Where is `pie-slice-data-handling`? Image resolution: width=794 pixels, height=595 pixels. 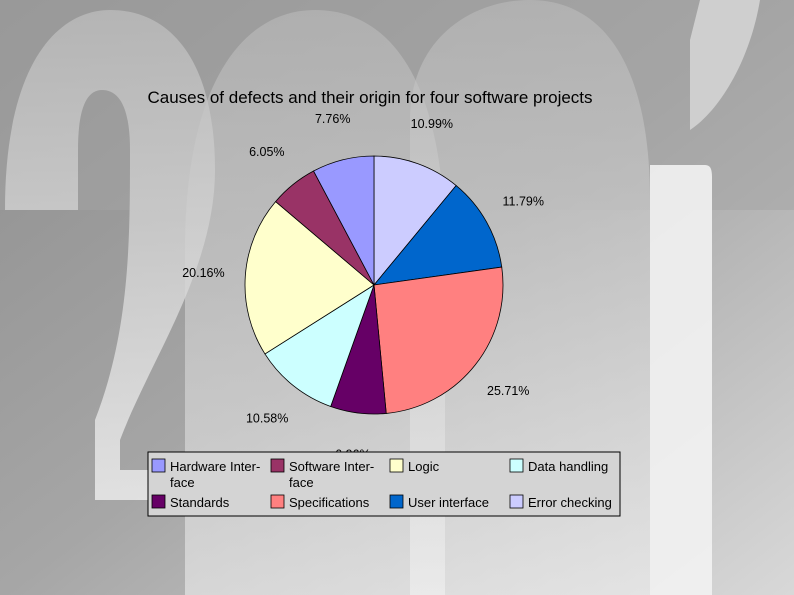 pie-slice-data-handling is located at coordinates (319, 346).